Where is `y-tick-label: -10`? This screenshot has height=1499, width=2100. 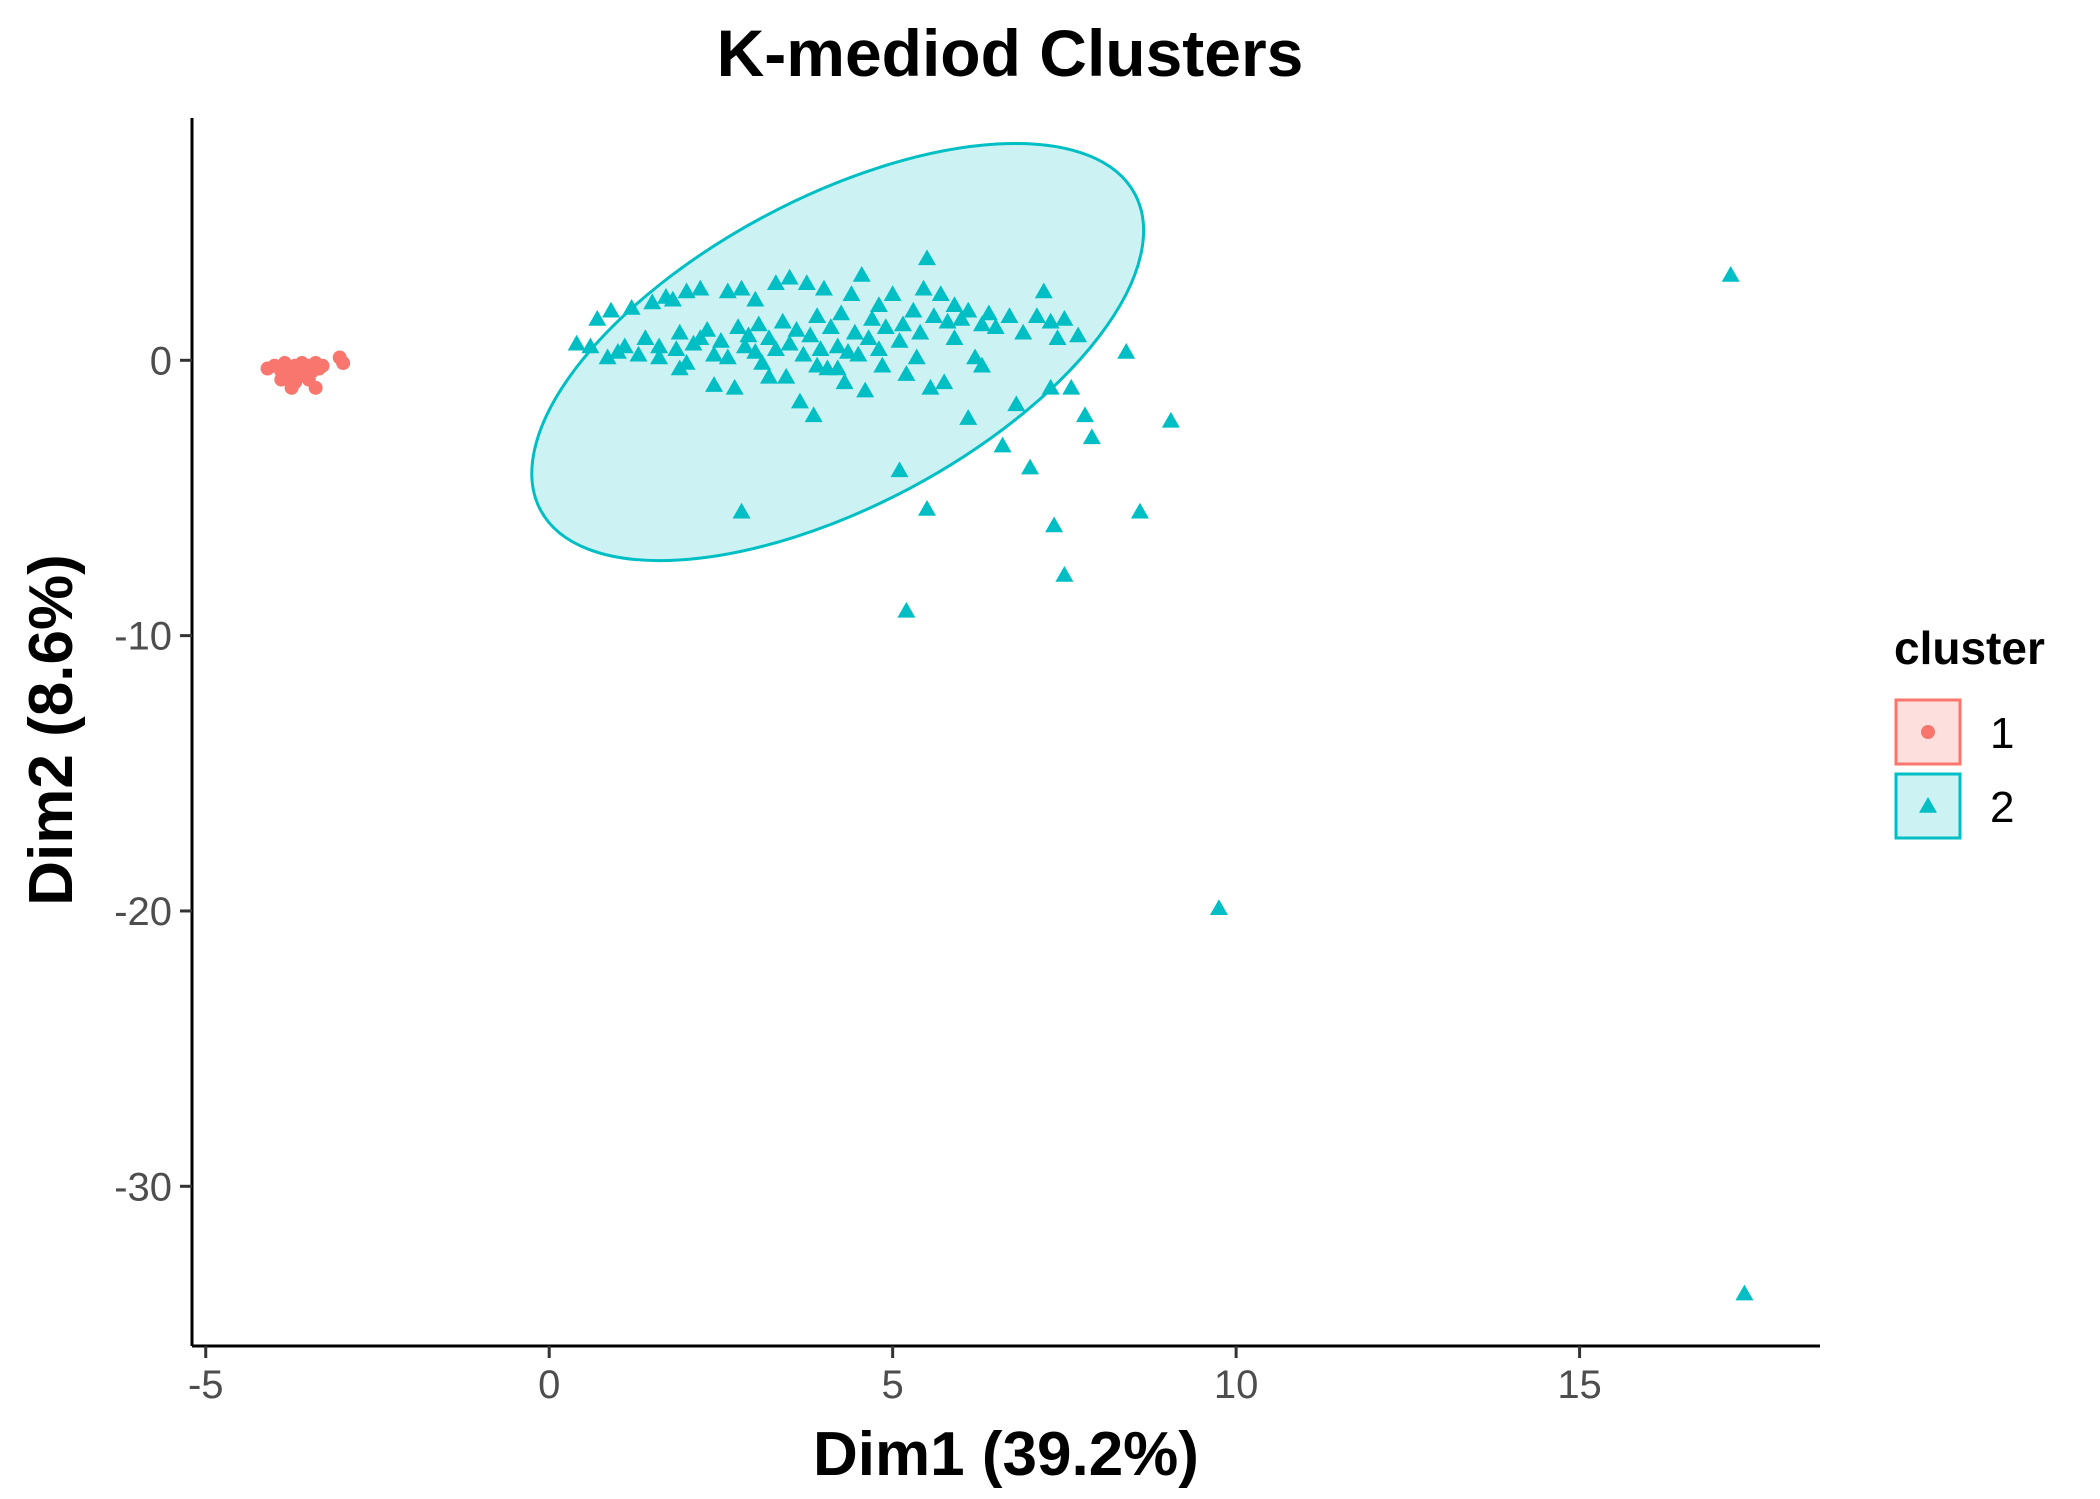 y-tick-label: -10 is located at coordinates (143, 637).